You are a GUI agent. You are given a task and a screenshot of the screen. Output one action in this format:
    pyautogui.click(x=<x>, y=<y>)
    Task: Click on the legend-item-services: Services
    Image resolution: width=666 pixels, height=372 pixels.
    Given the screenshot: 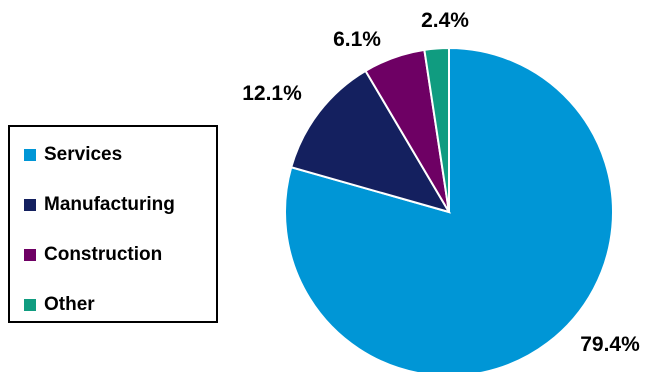 What is the action you would take?
    pyautogui.click(x=73, y=155)
    